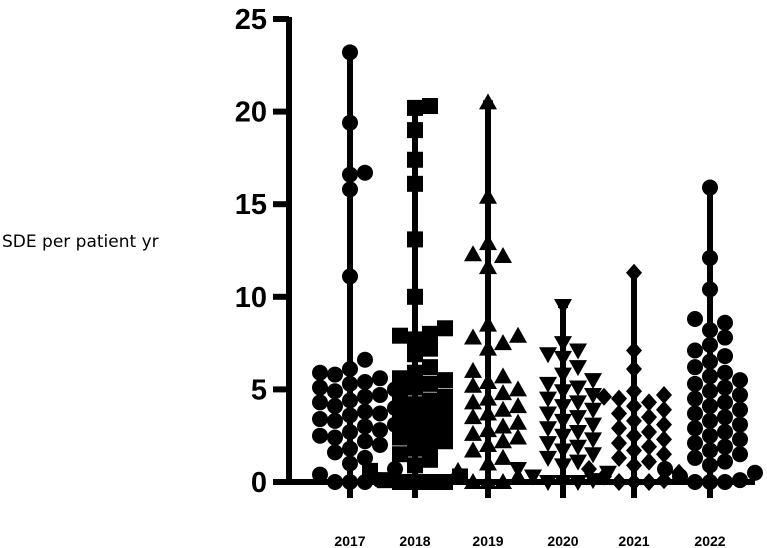 The width and height of the screenshot is (767, 548). I want to click on series-2017, so click(357, 267).